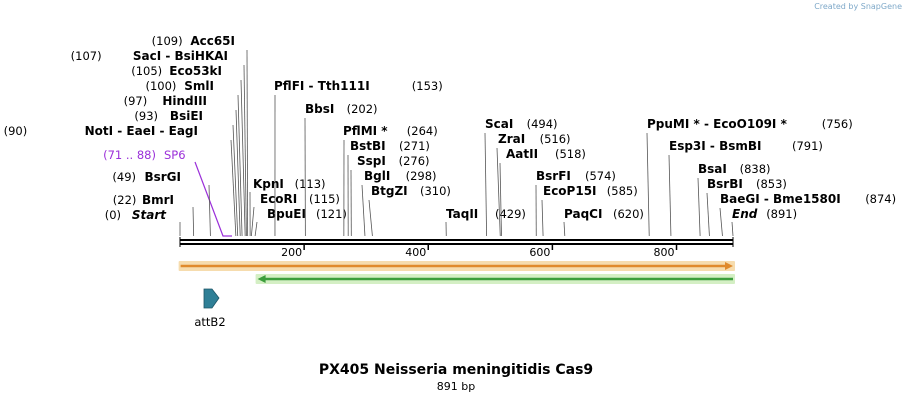 The width and height of the screenshot is (912, 402). What do you see at coordinates (245, 150) in the screenshot?
I see `site-leader-saci` at bounding box center [245, 150].